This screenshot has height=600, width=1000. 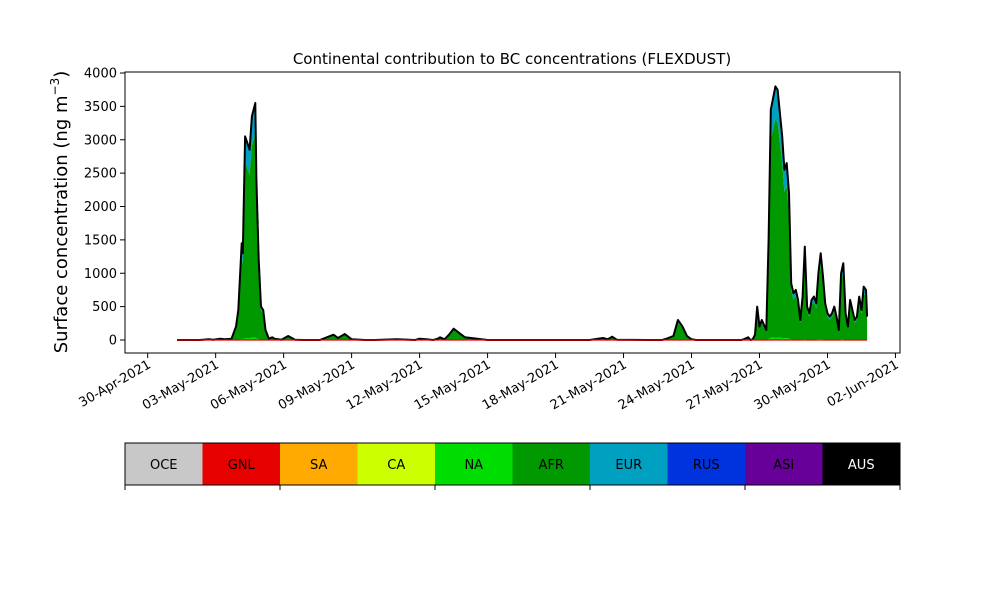 What do you see at coordinates (863, 383) in the screenshot?
I see `x-tick-label: 02-Jun-2021` at bounding box center [863, 383].